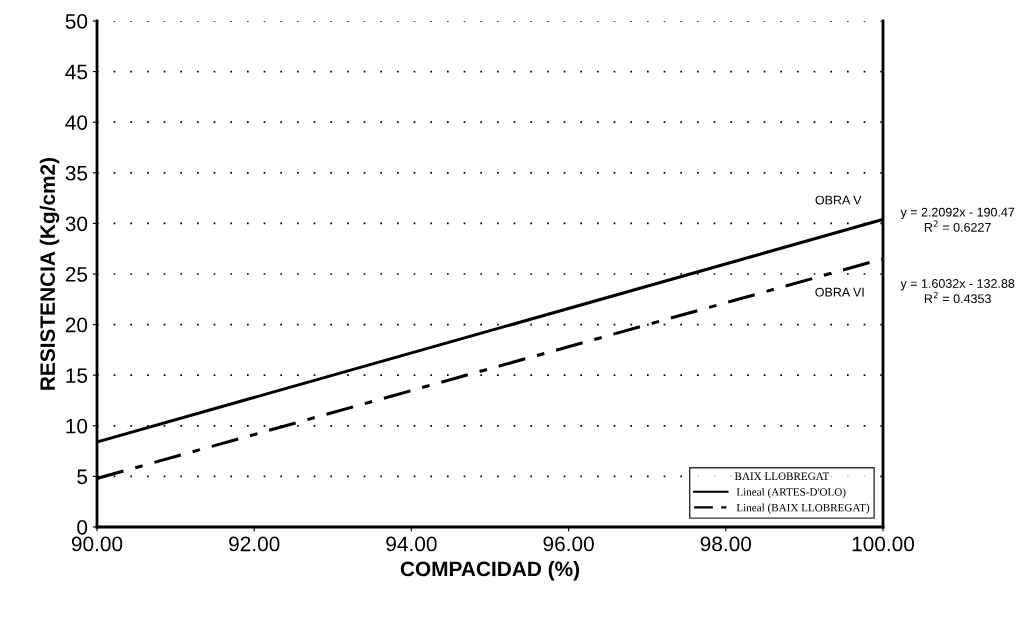  Describe the element at coordinates (839, 292) in the screenshot. I see `annotation: OBRA VI` at that location.